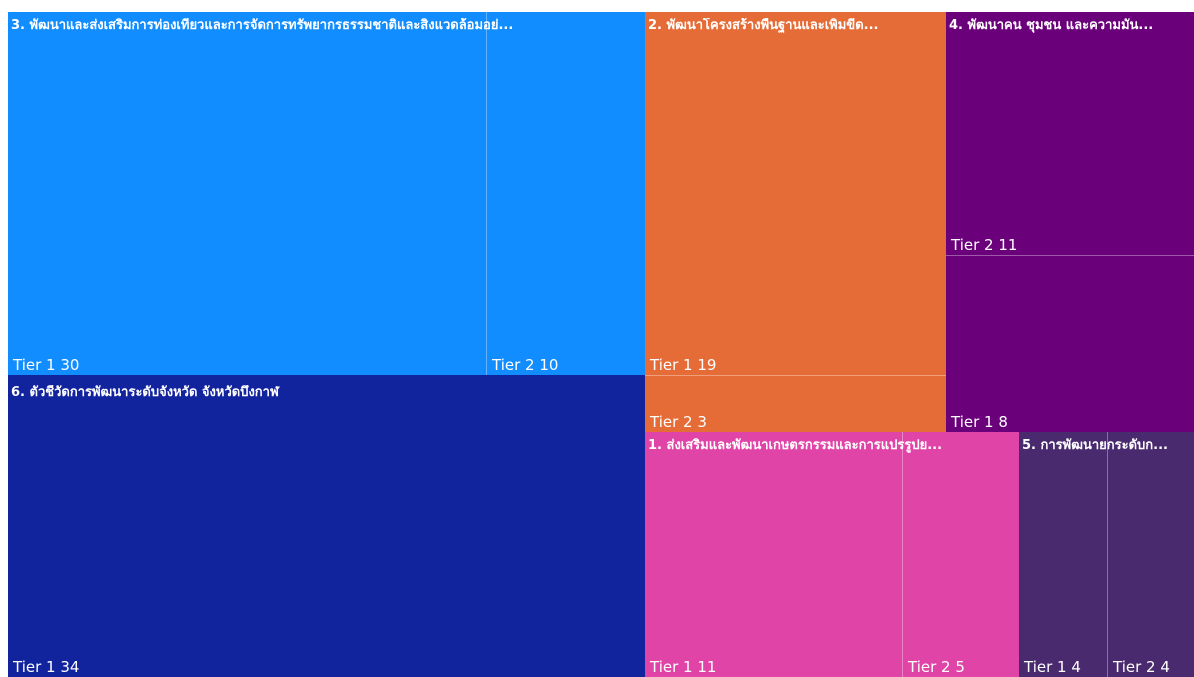 The image size is (1194, 677). What do you see at coordinates (1052, 667) in the screenshot?
I see `cell-label: Tier 1 4` at bounding box center [1052, 667].